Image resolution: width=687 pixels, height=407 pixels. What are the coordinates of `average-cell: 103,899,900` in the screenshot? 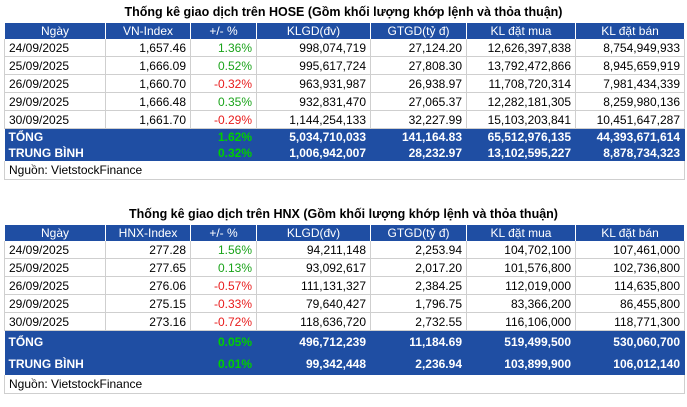 It's located at (521, 364).